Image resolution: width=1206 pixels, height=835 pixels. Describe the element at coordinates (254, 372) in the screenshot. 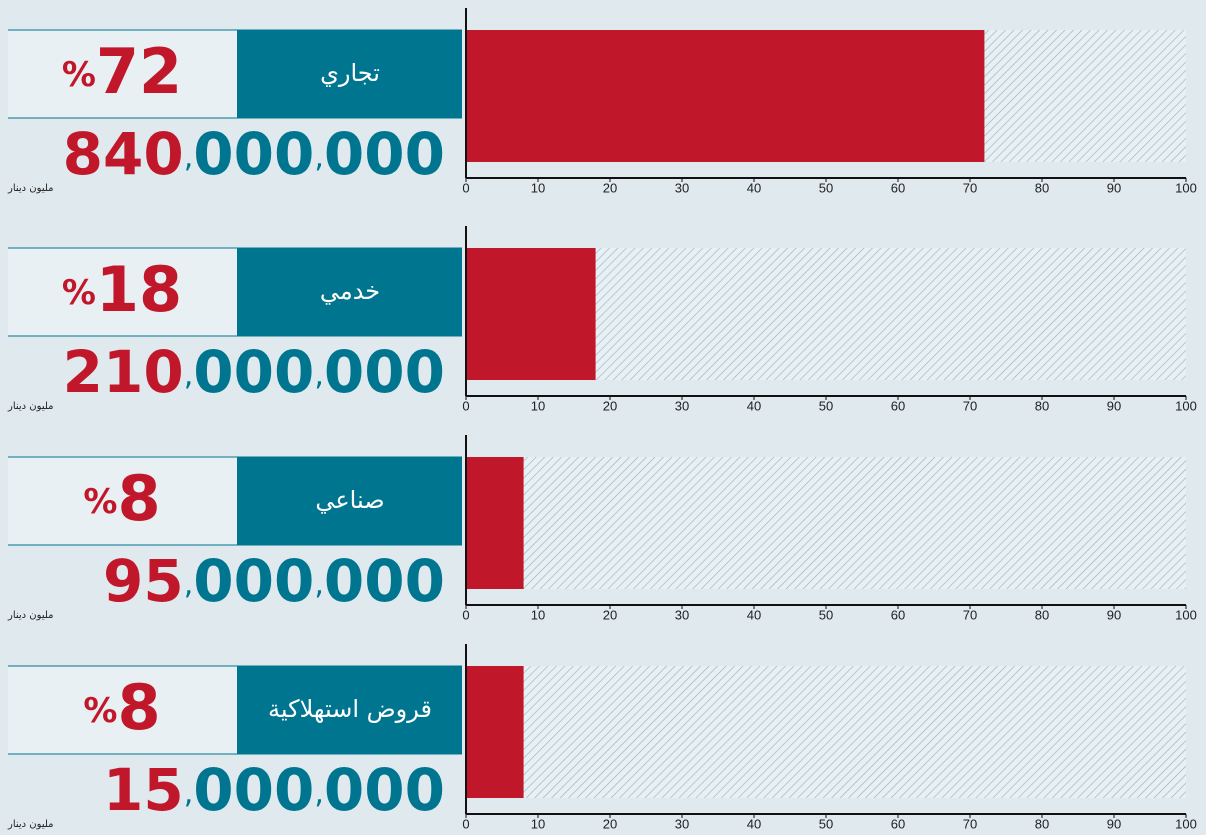

I see `amount-label: 210,000,000` at that location.